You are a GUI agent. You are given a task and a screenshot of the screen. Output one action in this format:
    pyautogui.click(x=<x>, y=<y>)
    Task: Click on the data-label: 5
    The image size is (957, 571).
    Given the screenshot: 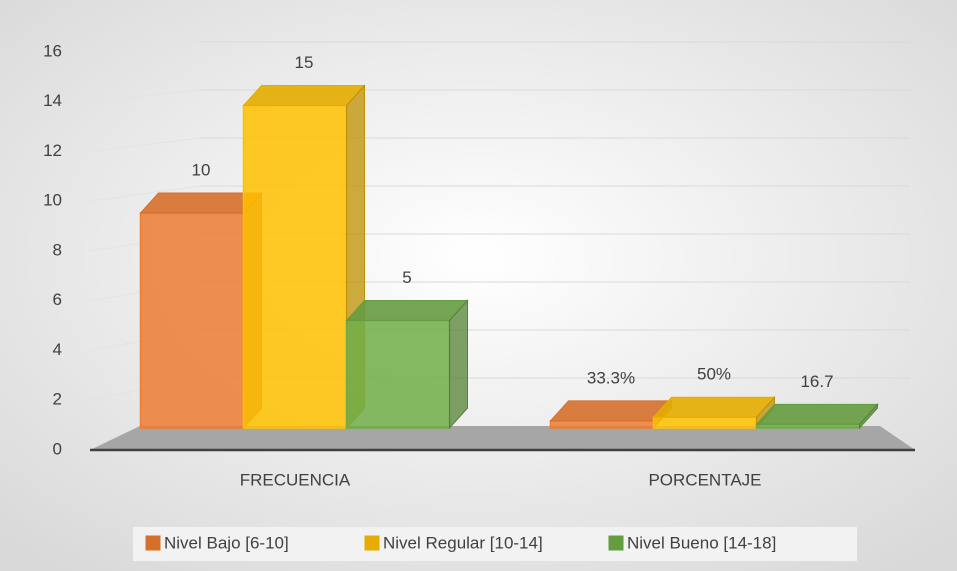 What is the action you would take?
    pyautogui.click(x=406, y=277)
    